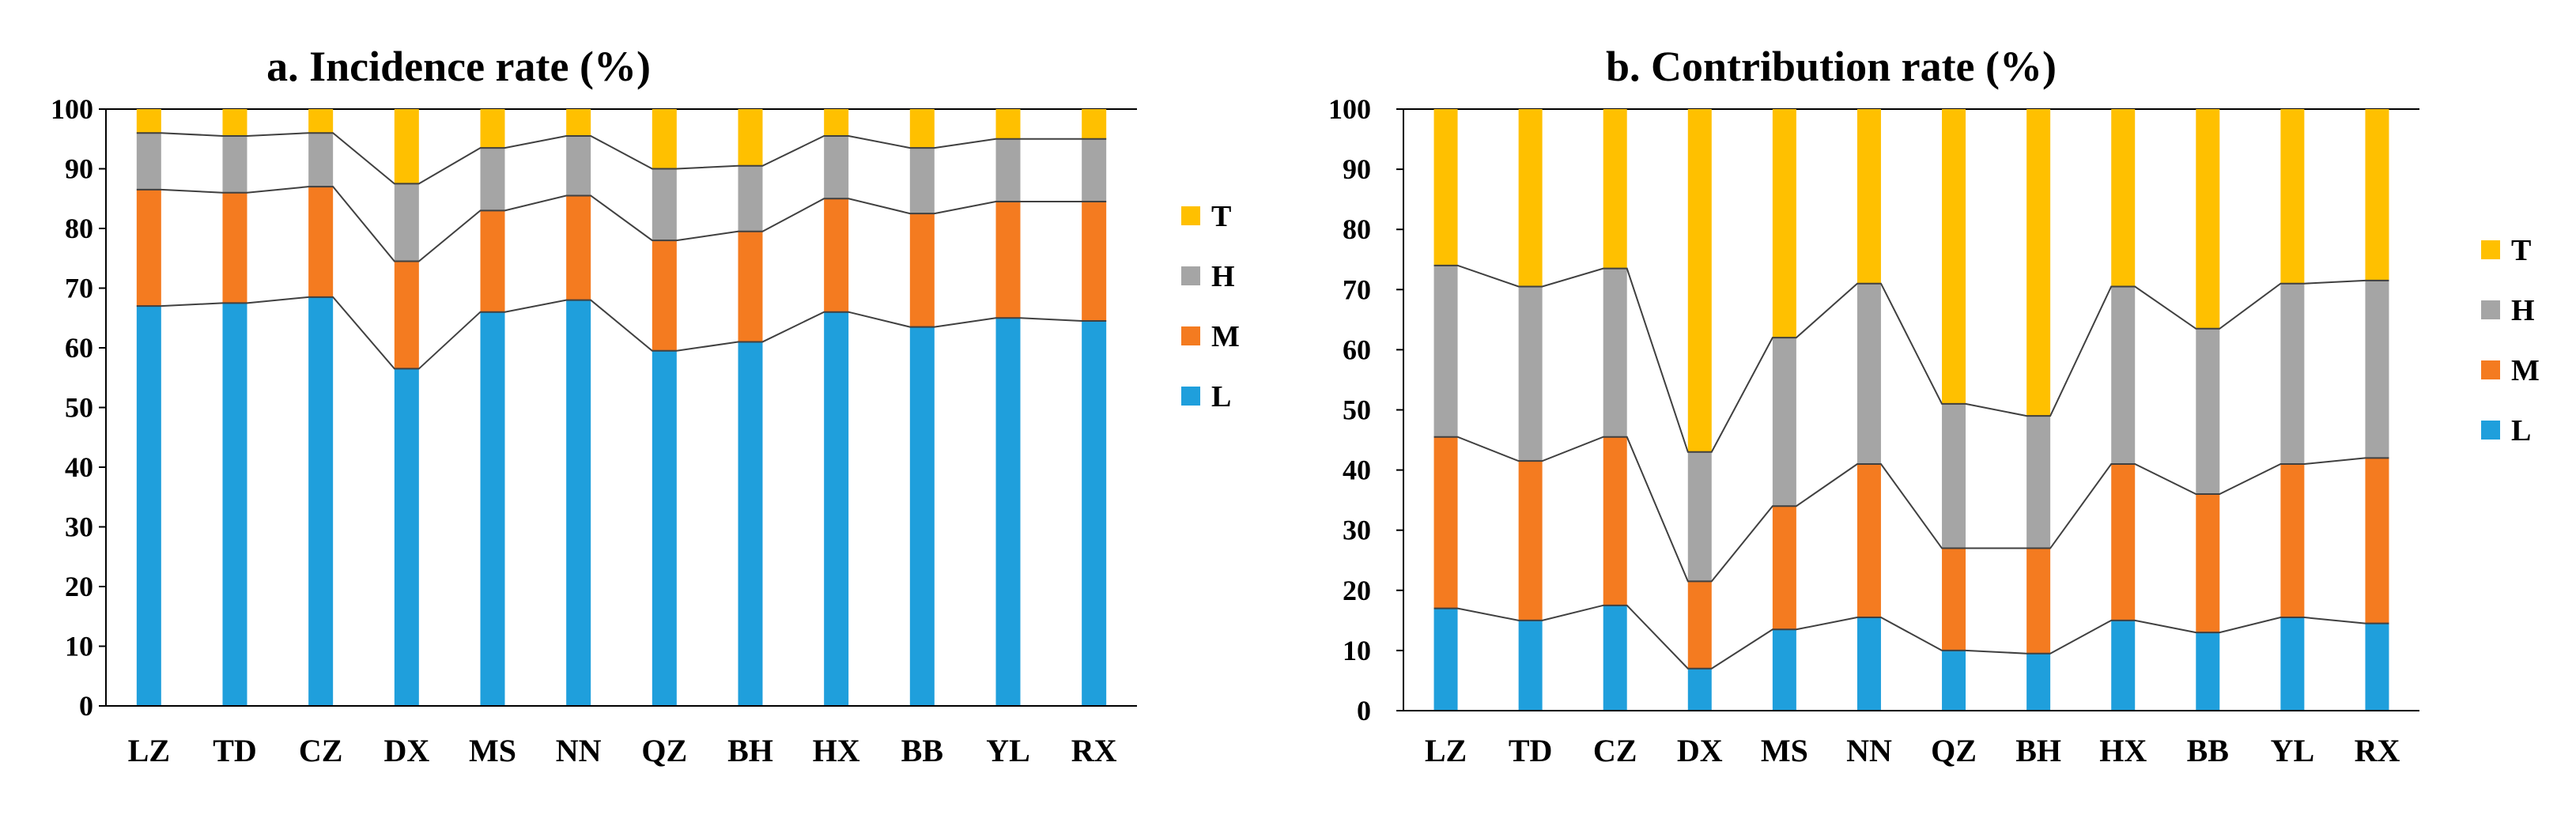 Image resolution: width=2576 pixels, height=815 pixels. What do you see at coordinates (1954, 476) in the screenshot?
I see `chart-b-bar-H-QZ` at bounding box center [1954, 476].